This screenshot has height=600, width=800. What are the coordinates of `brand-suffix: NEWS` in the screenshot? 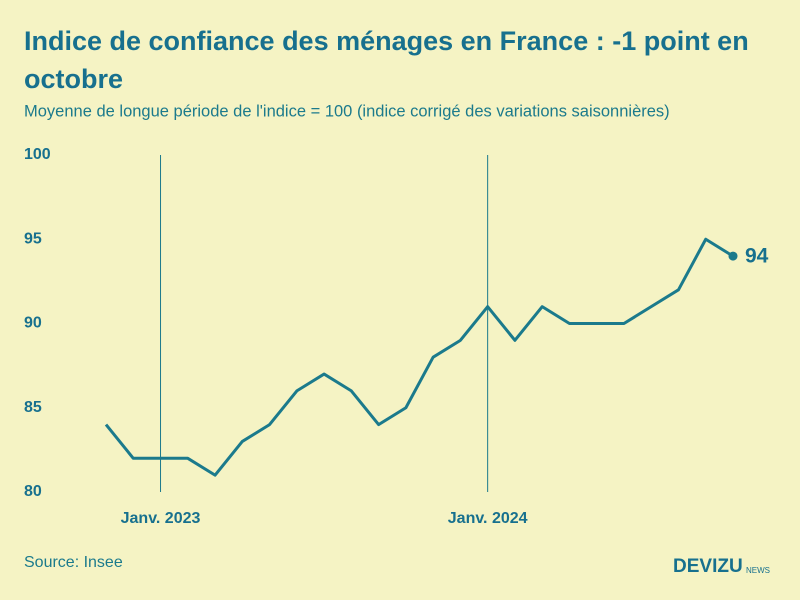 It's located at (758, 570).